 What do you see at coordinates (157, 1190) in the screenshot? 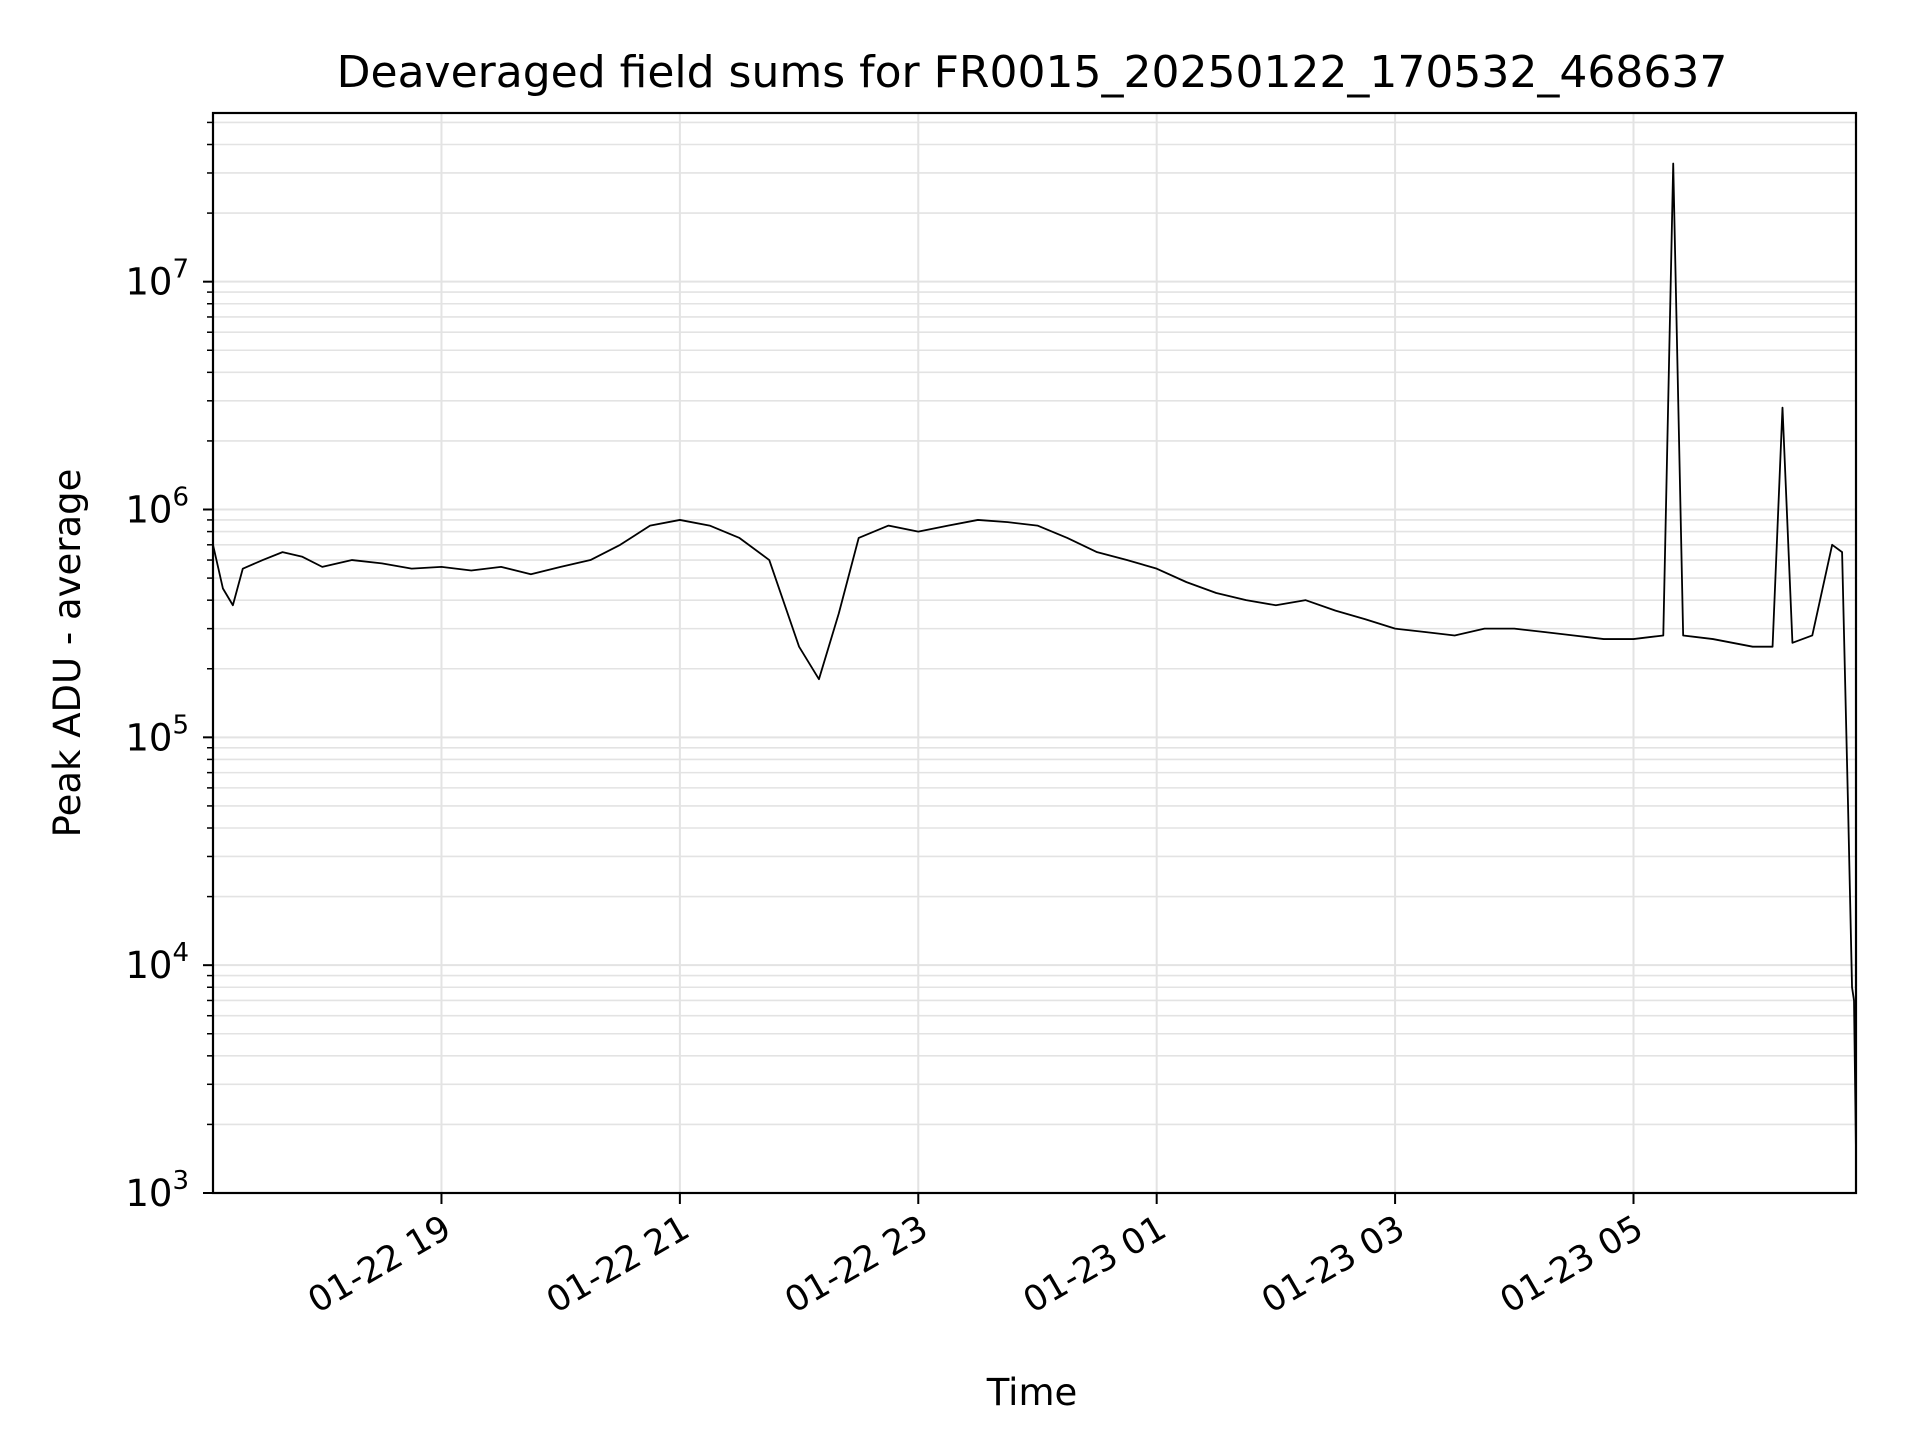
I see `y-tick-label: 10³` at bounding box center [157, 1190].